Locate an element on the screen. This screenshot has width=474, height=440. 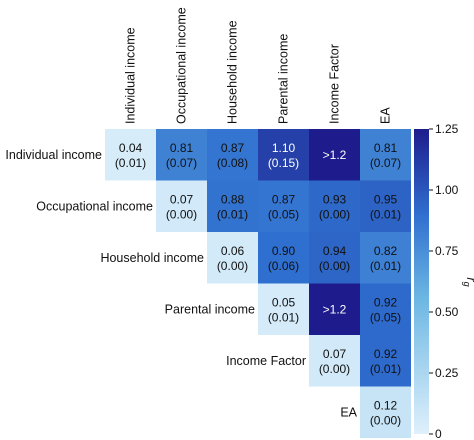
cell-value: 0.88 is located at coordinates (233, 199).